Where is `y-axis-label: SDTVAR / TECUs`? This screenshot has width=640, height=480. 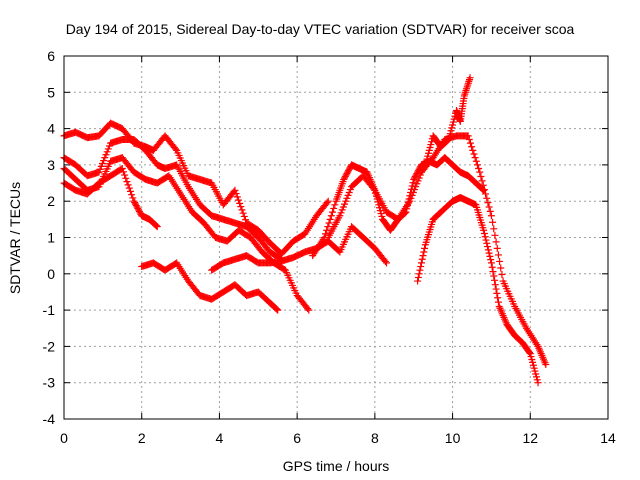 y-axis-label: SDTVAR / TECUs is located at coordinates (15, 238).